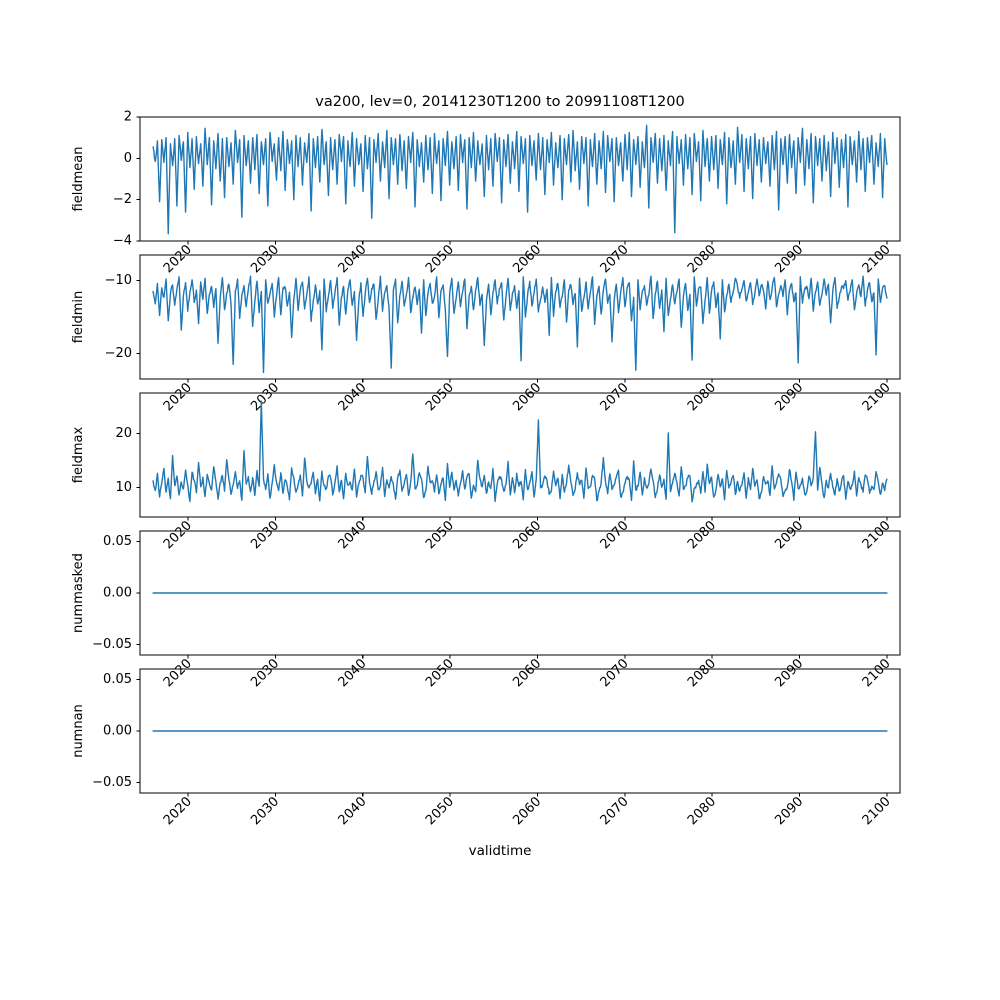 The height and width of the screenshot is (1000, 1000). What do you see at coordinates (520, 324) in the screenshot?
I see `data-line-fieldmin` at bounding box center [520, 324].